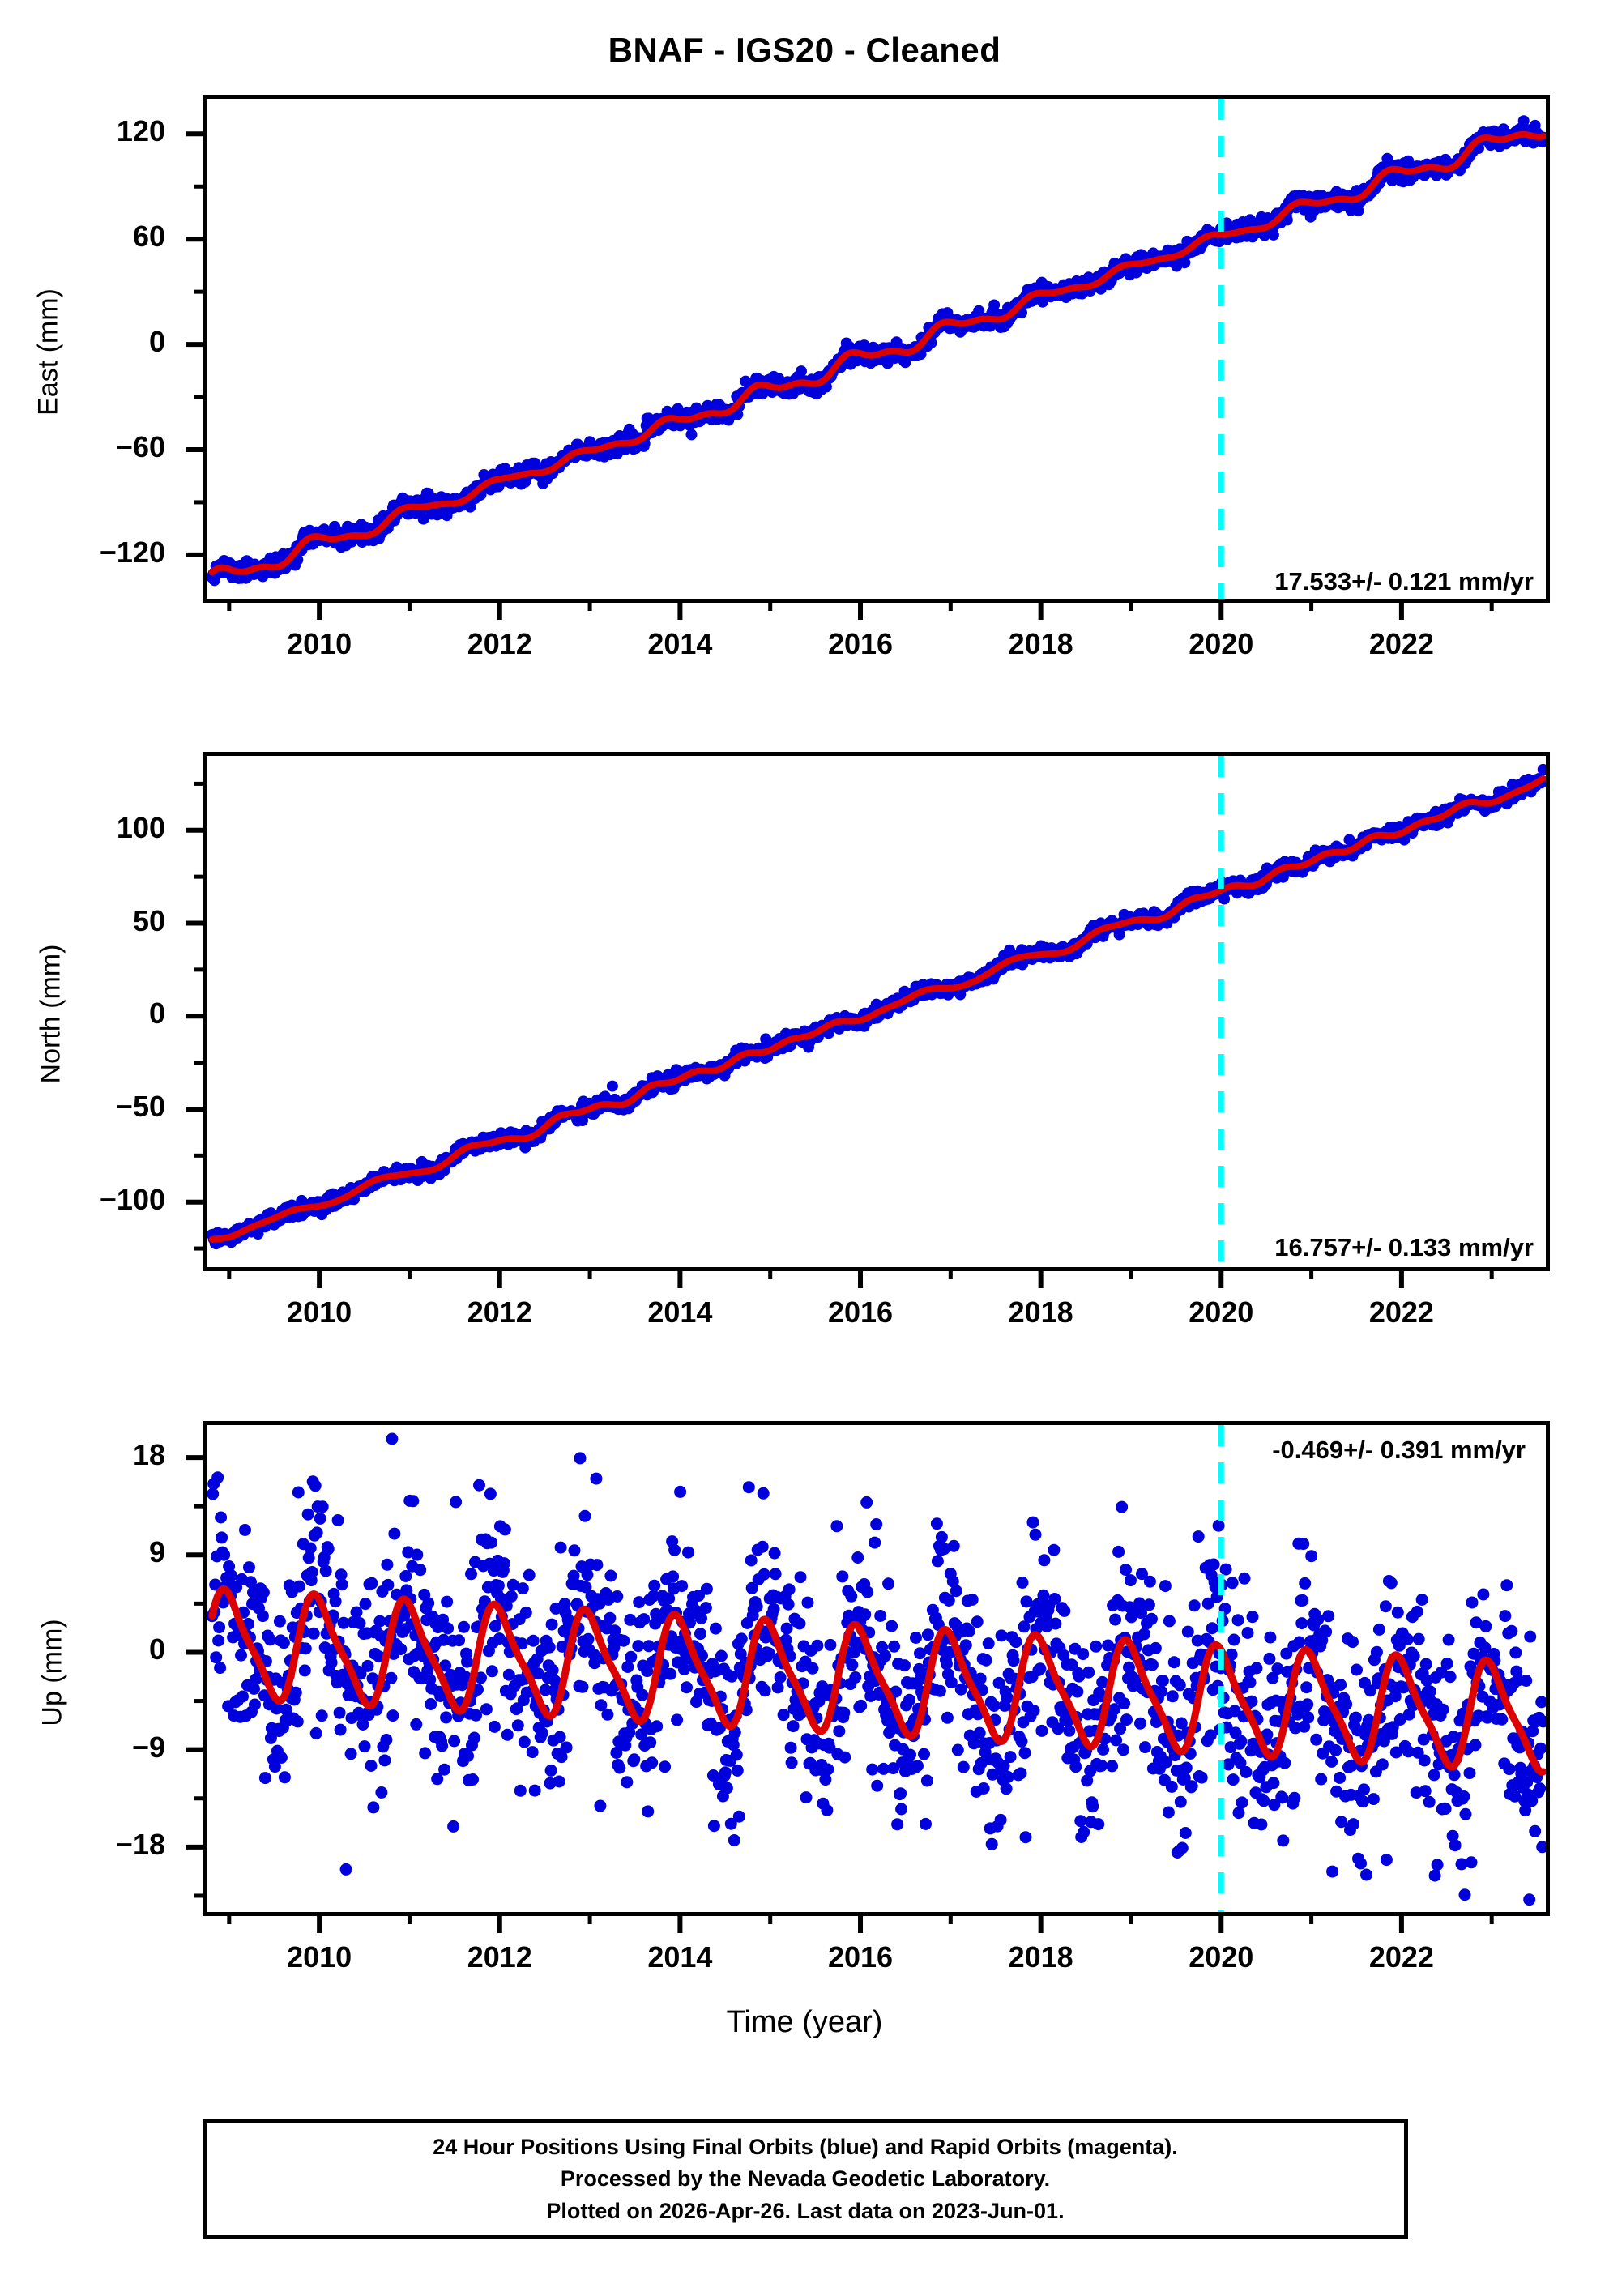 Image resolution: width=1609 pixels, height=2296 pixels. Describe the element at coordinates (877, 1681) in the screenshot. I see `model-fit-line` at that location.